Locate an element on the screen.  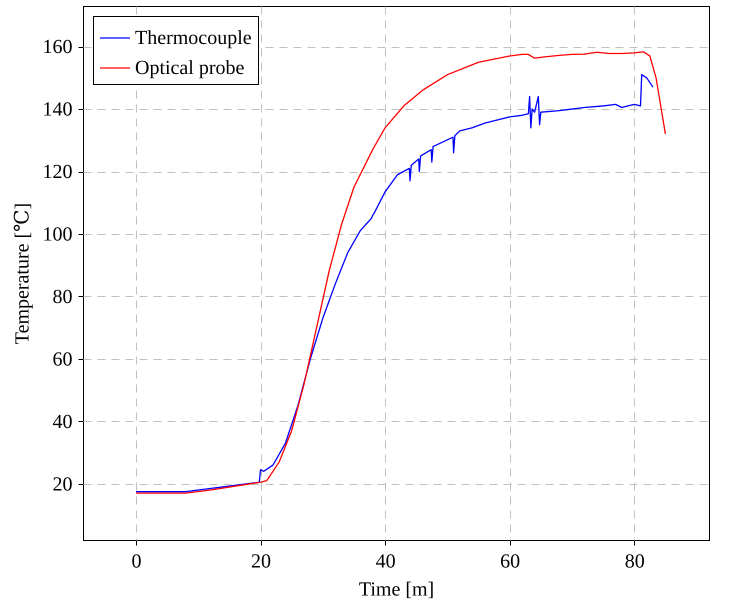
x-axis-title: Time [m] is located at coordinates (396, 589).